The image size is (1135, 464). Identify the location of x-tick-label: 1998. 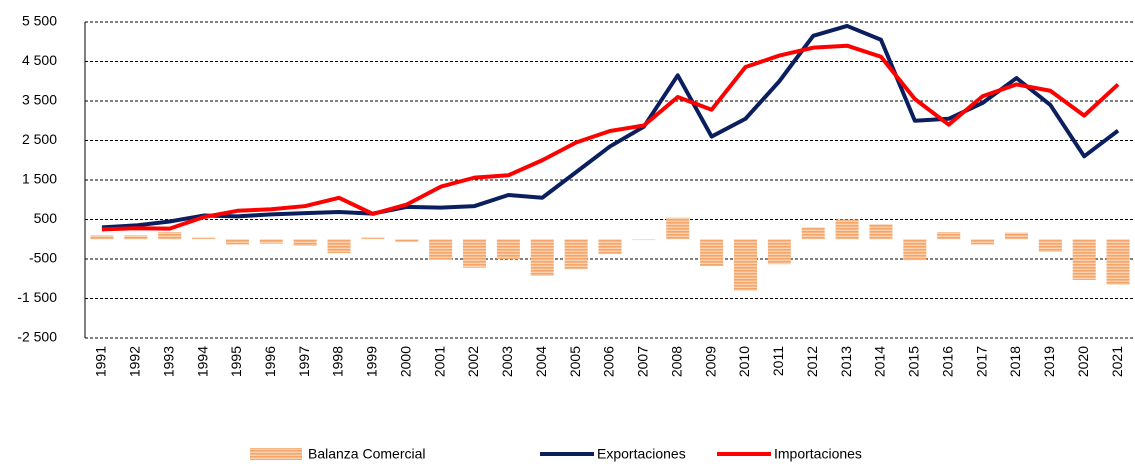
(338, 361).